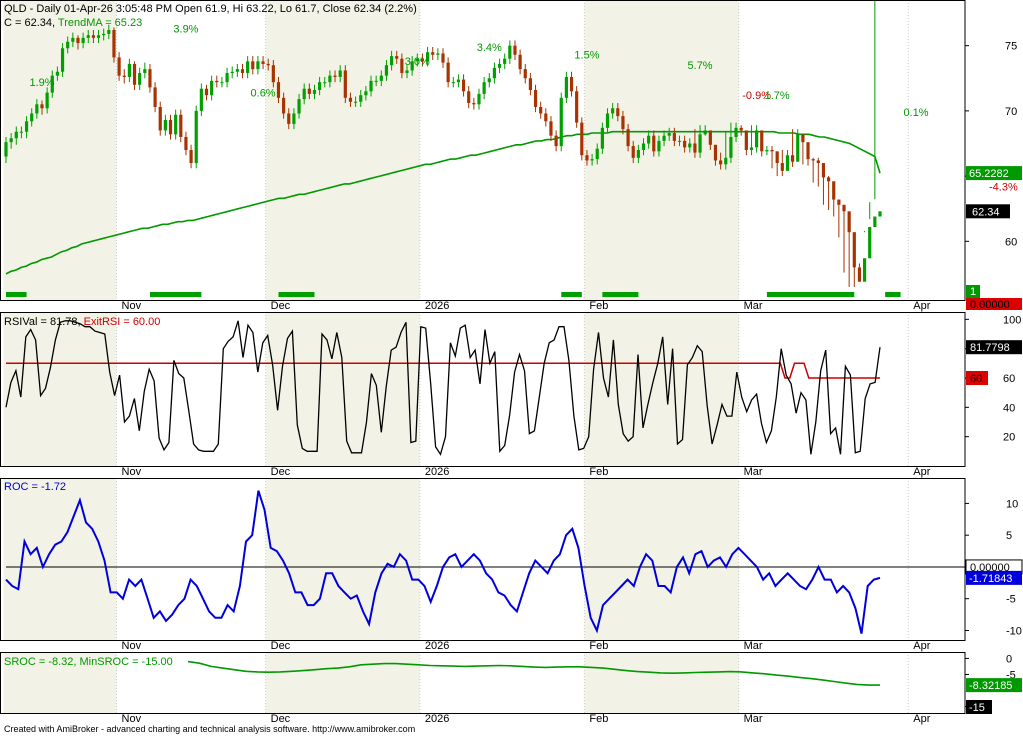  I want to click on percent-annotation: 1.5%, so click(586, 56).